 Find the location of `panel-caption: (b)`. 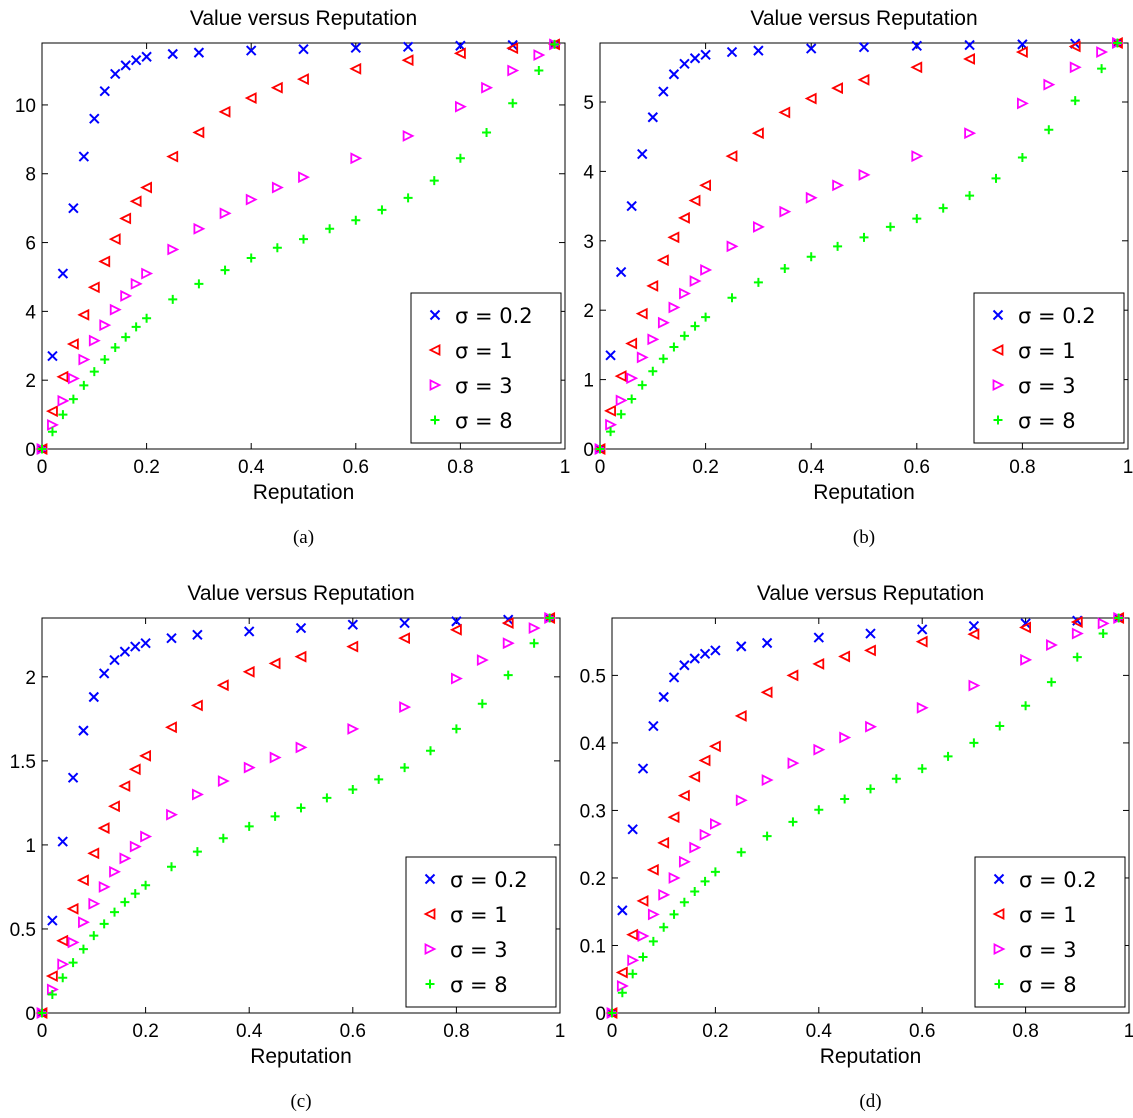

panel-caption: (b) is located at coordinates (864, 537).